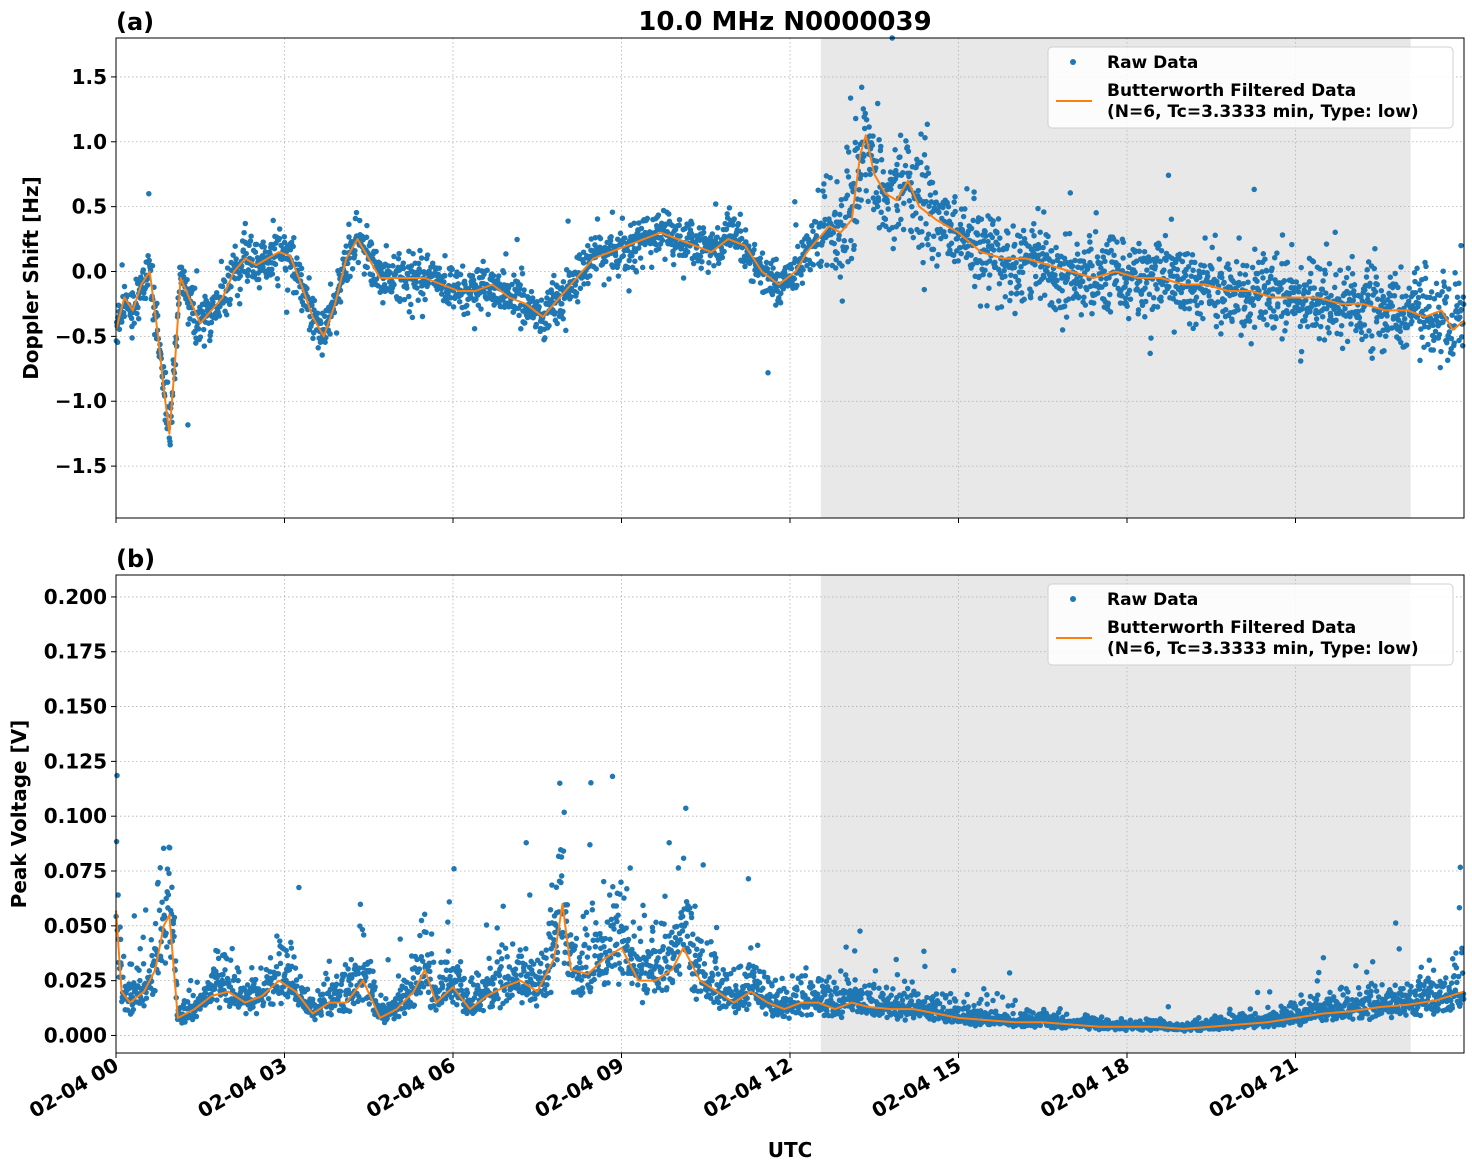 The image size is (1472, 1172). I want to click on y-tick-label: 0.050, so click(75, 926).